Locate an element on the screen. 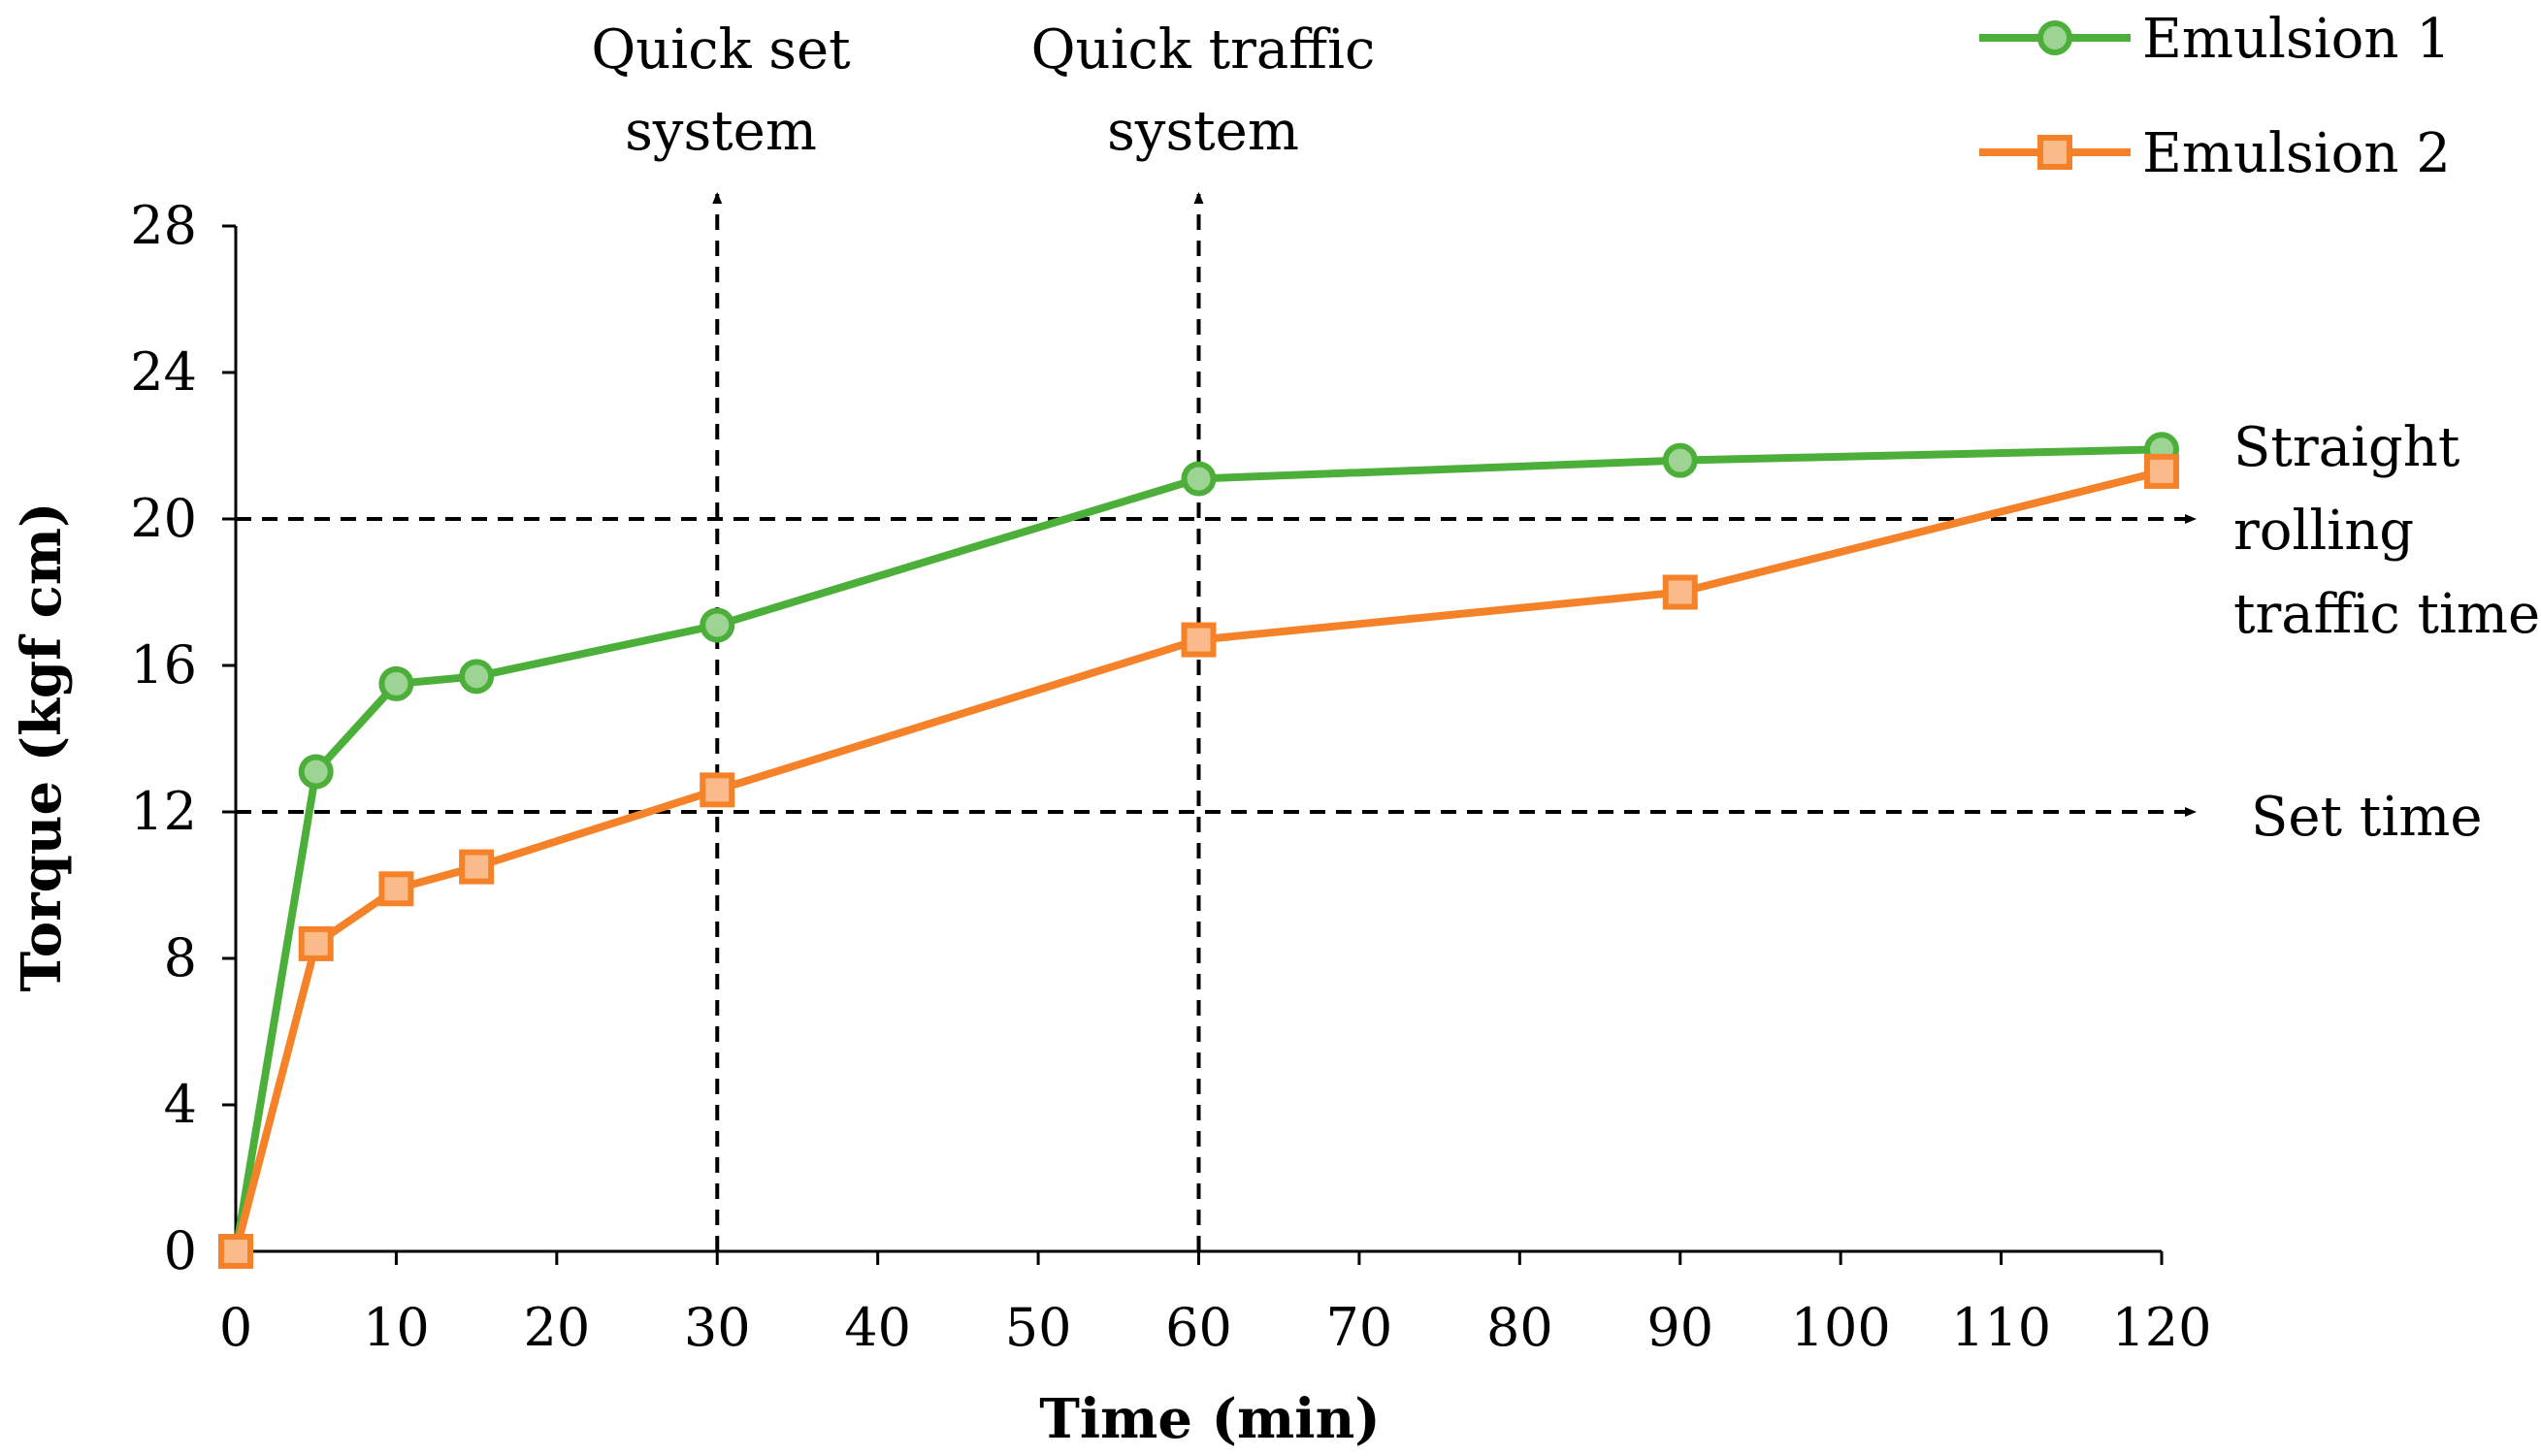 The width and height of the screenshot is (2541, 1456). x-tick-label: 100 is located at coordinates (1841, 1327).